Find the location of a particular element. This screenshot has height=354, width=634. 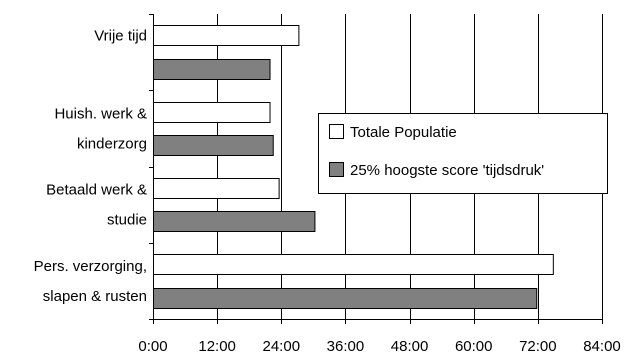

category-label: Huish. werk & kinderzorg is located at coordinates (100, 128).